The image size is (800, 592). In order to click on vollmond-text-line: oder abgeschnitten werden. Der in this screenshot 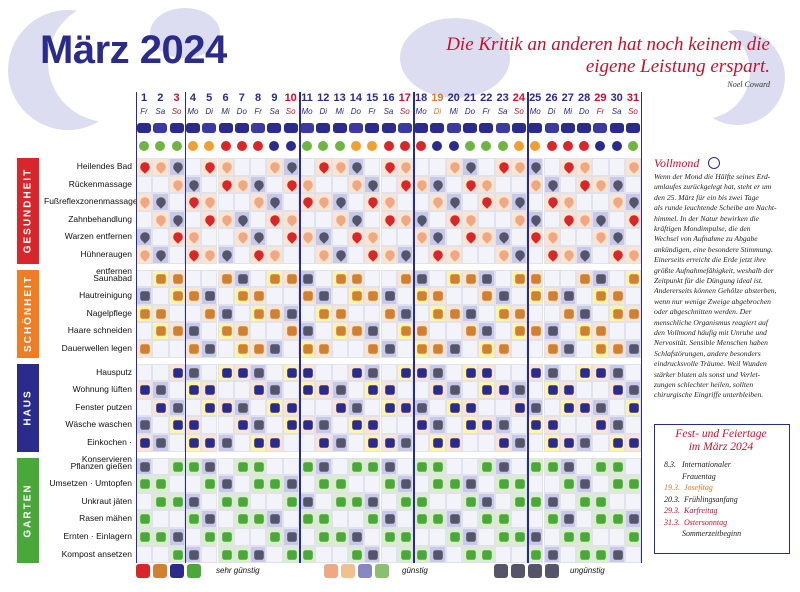, I will do `click(703, 312)`.